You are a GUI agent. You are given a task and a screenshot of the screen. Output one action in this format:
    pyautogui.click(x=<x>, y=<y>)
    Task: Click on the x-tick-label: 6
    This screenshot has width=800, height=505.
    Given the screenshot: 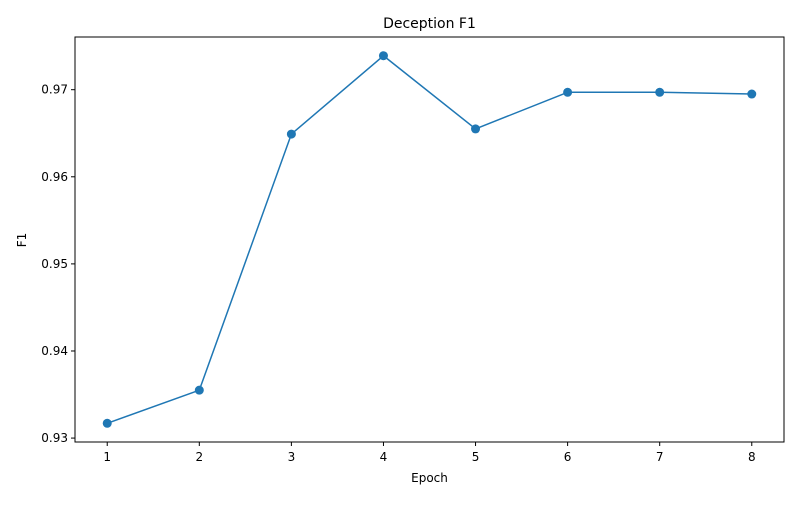 What is the action you would take?
    pyautogui.click(x=568, y=457)
    